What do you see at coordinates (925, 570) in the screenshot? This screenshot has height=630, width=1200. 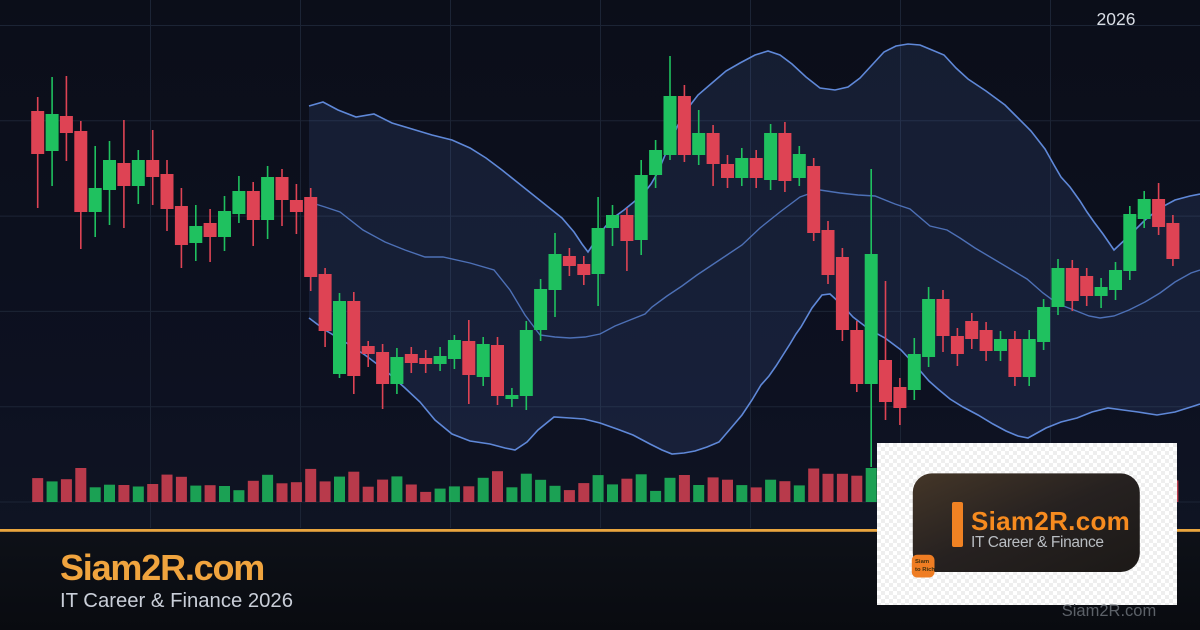 I see `svg-text: to Rich` at bounding box center [925, 570].